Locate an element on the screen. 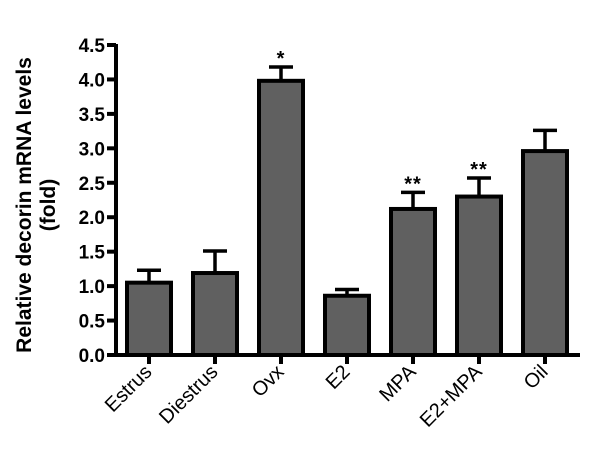 This screenshot has height=464, width=600. bar-e2-plus-mpa: ** is located at coordinates (479, 258).